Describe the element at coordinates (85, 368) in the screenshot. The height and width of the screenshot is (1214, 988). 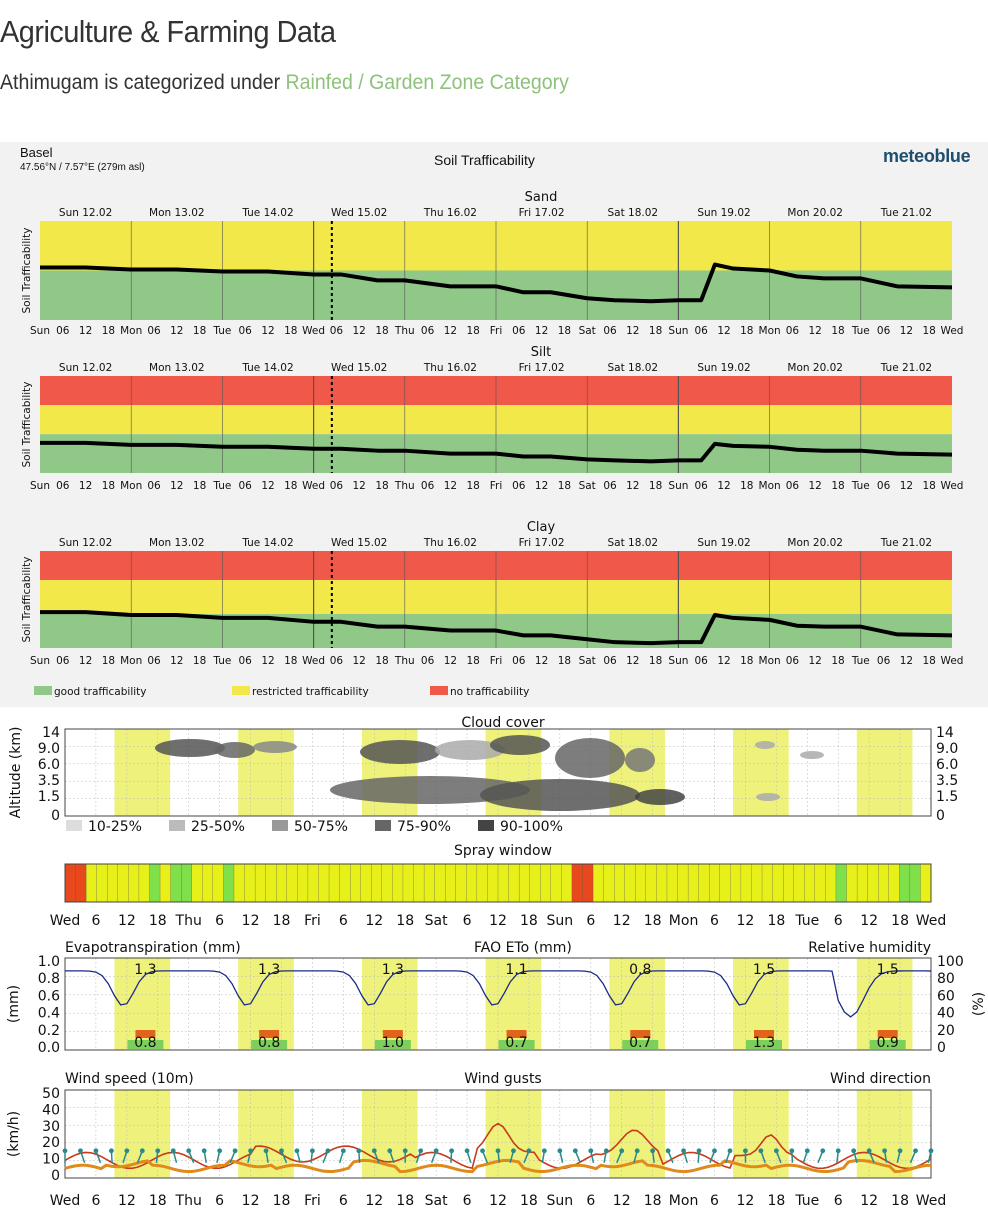
I see `day-label: Sun 12.02` at that location.